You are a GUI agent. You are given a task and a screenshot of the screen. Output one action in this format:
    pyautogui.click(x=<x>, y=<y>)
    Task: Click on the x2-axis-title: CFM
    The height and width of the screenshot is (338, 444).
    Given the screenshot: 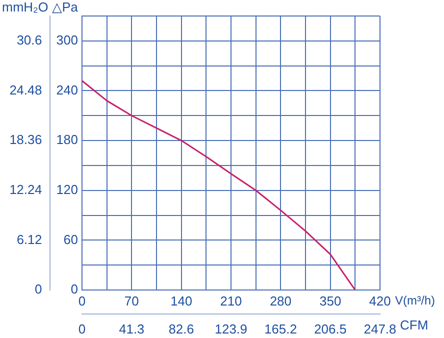 What is the action you would take?
    pyautogui.click(x=414, y=325)
    